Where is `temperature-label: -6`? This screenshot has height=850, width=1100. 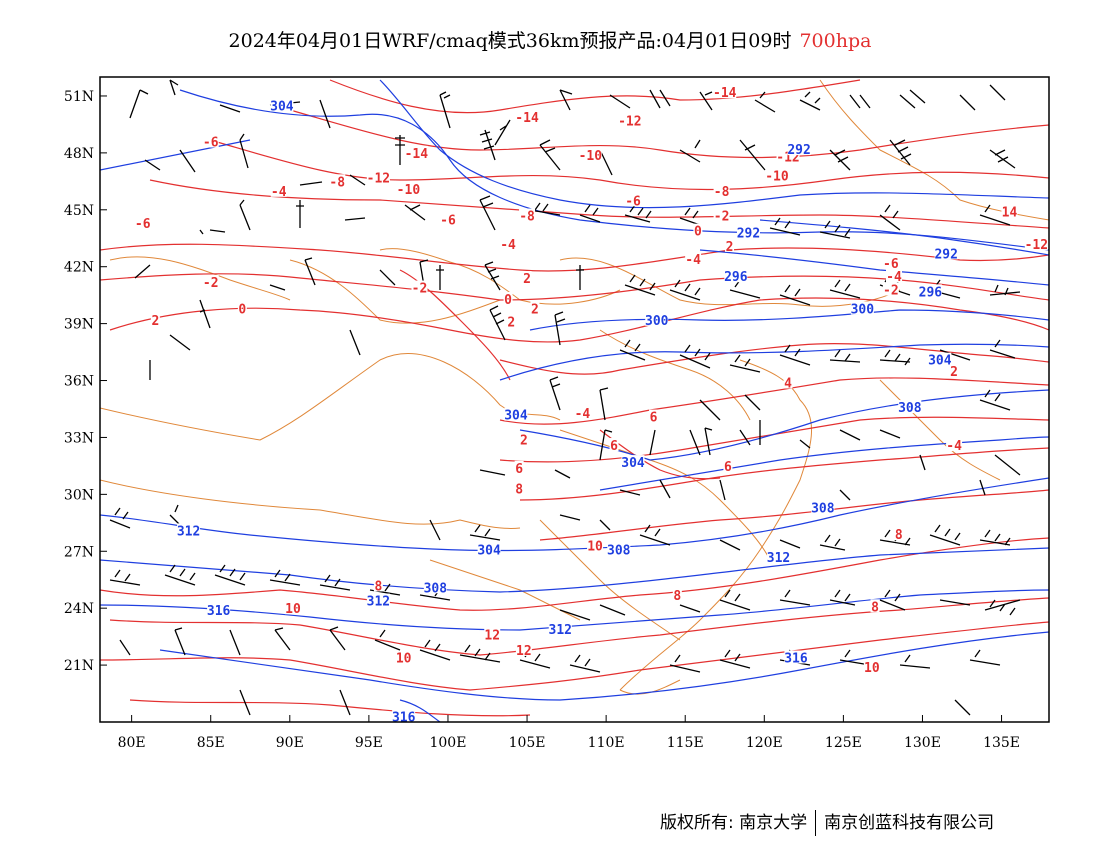 temperature-label: -6 is located at coordinates (448, 220).